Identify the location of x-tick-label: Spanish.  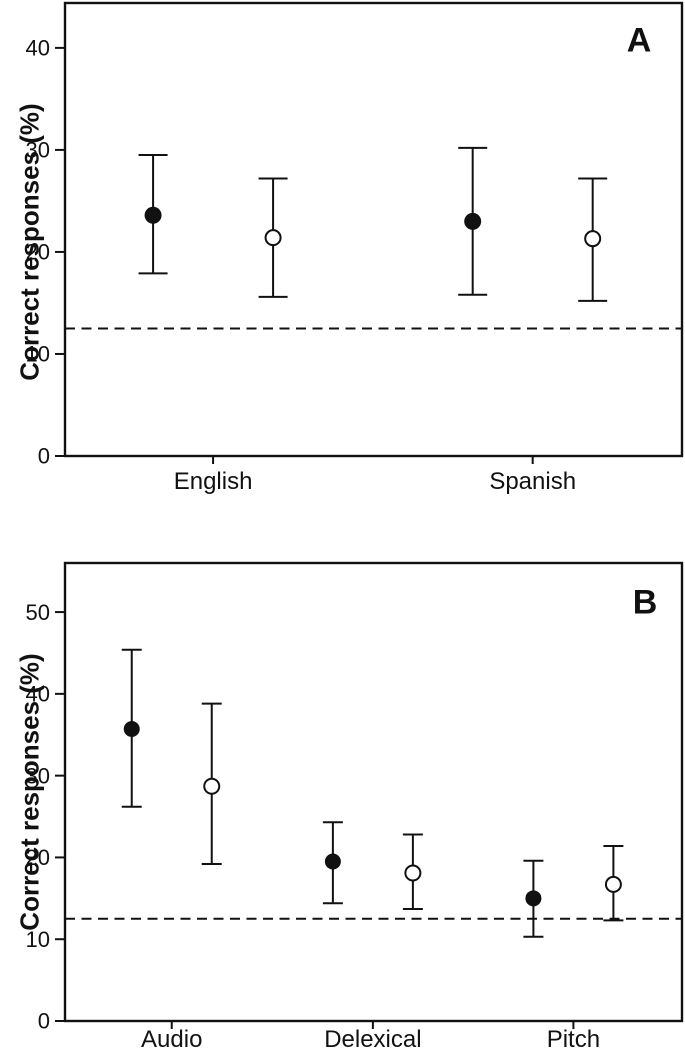
(532, 481).